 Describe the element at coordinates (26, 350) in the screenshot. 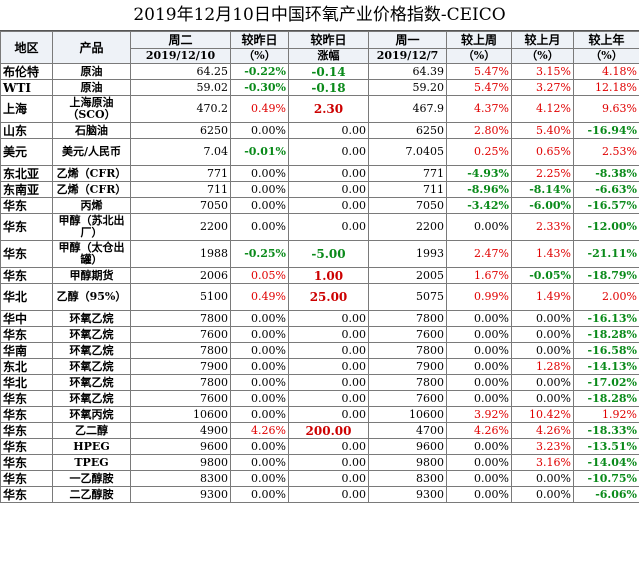

I see `region-cell: 华南` at that location.